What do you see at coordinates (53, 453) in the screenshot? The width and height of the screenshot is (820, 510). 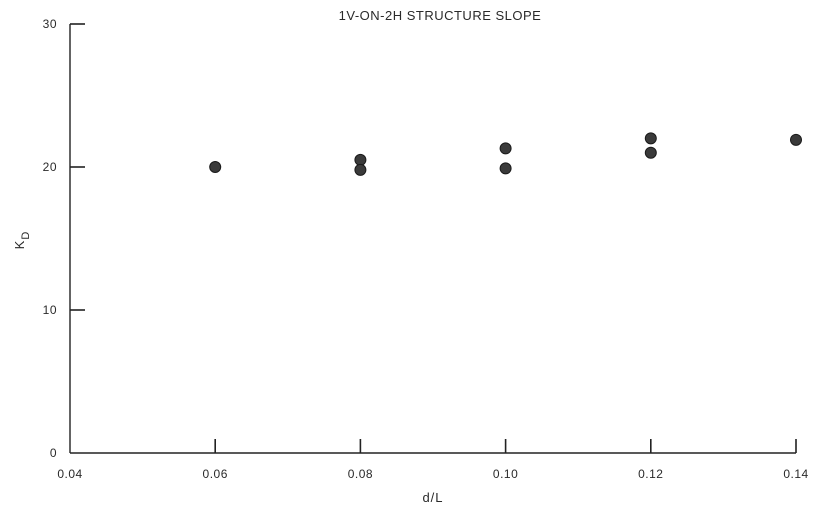 I see `y-tick-label: 0` at bounding box center [53, 453].